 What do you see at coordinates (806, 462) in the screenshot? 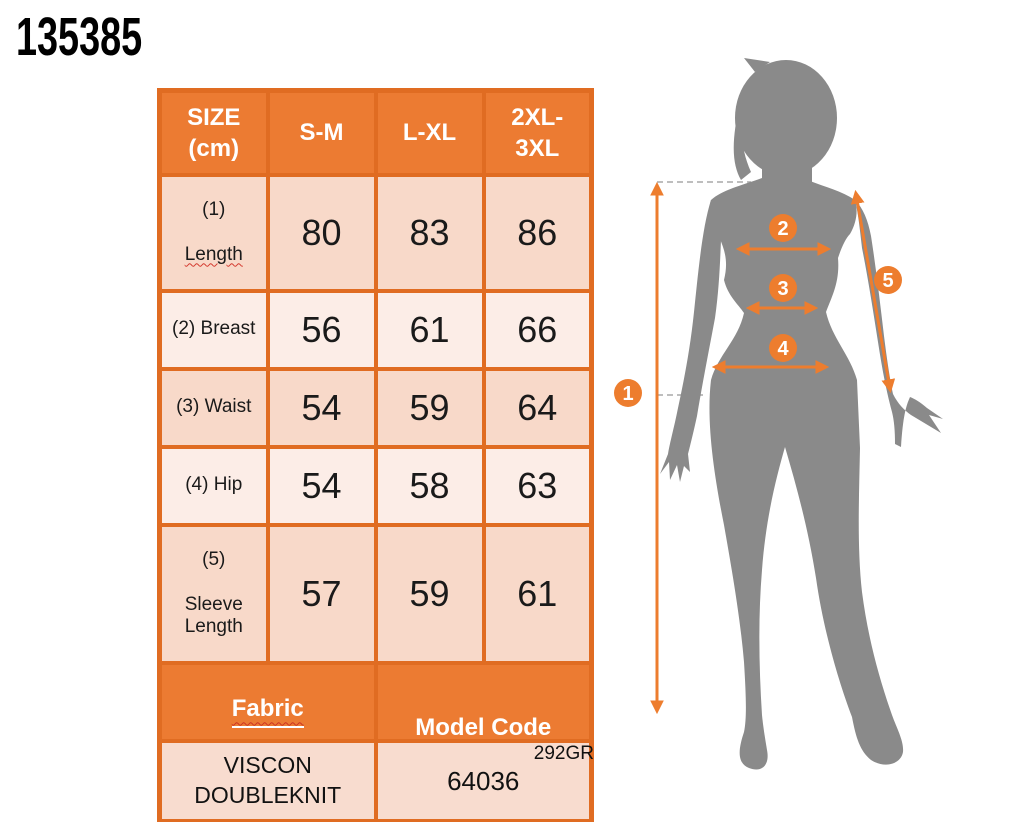
I see `torso-and-legs-shape` at bounding box center [806, 462].